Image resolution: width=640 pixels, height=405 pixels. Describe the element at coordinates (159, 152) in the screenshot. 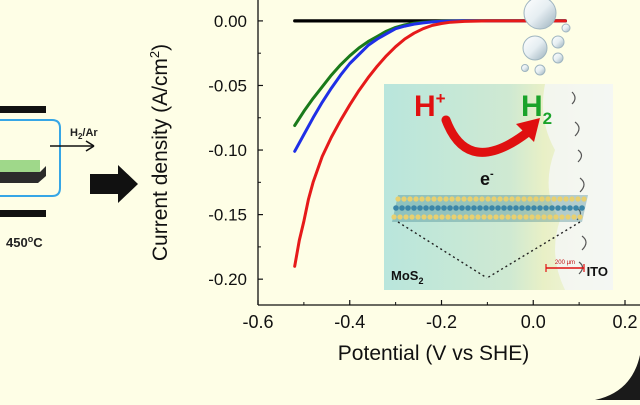

I see `y-axis-label: Current density (A/cm2)` at that location.